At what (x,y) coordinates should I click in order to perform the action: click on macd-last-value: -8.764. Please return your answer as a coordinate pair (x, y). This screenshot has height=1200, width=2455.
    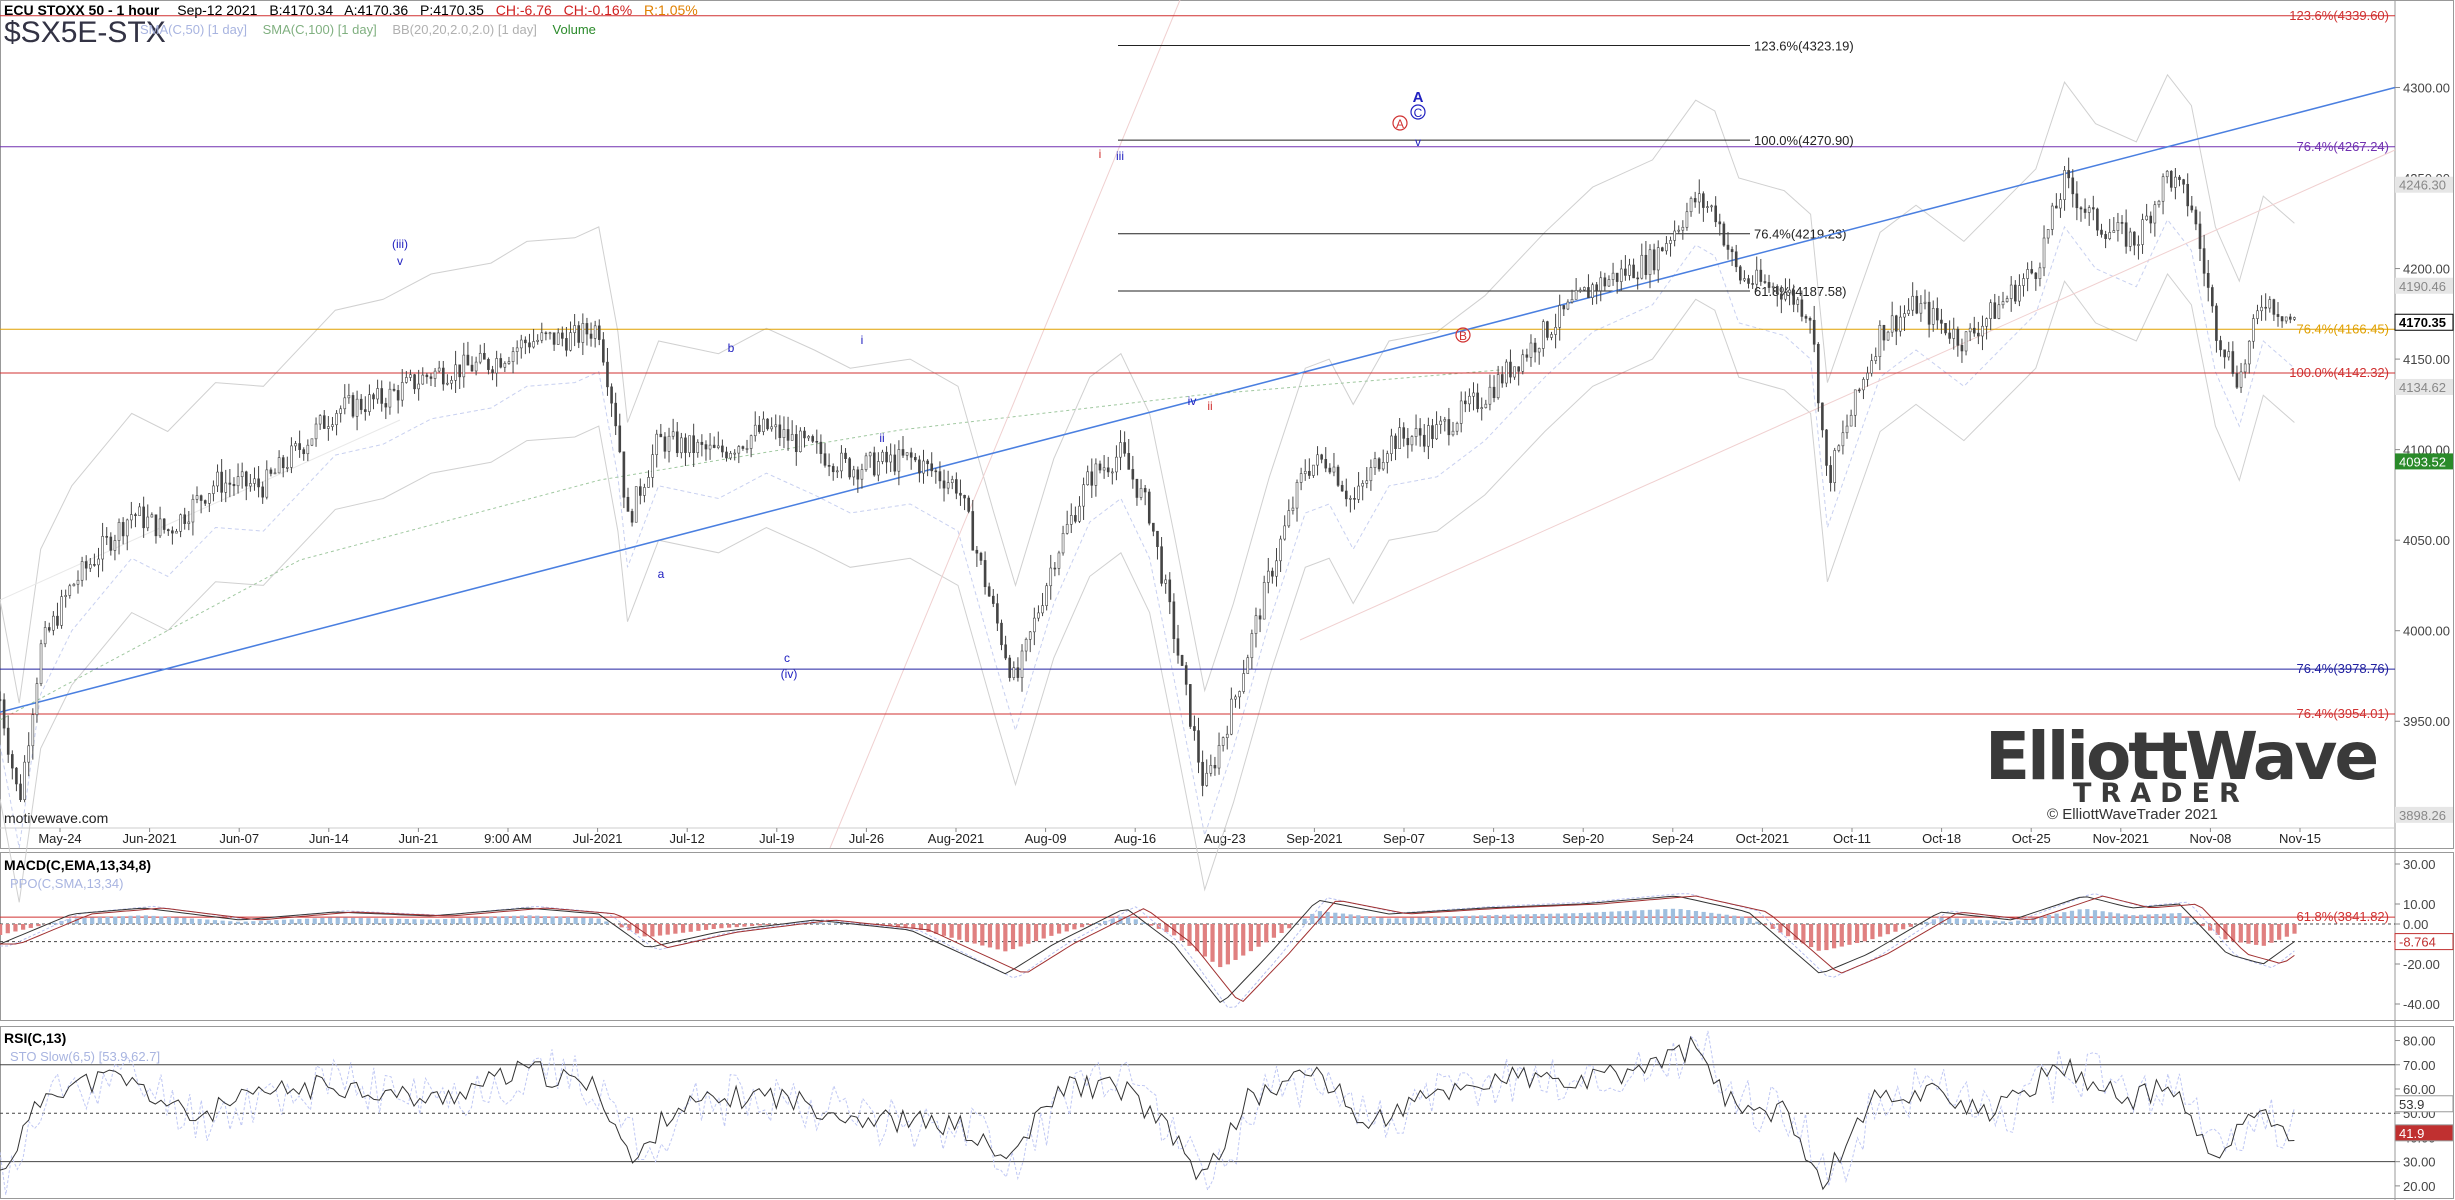
    Looking at the image, I should click on (2417, 942).